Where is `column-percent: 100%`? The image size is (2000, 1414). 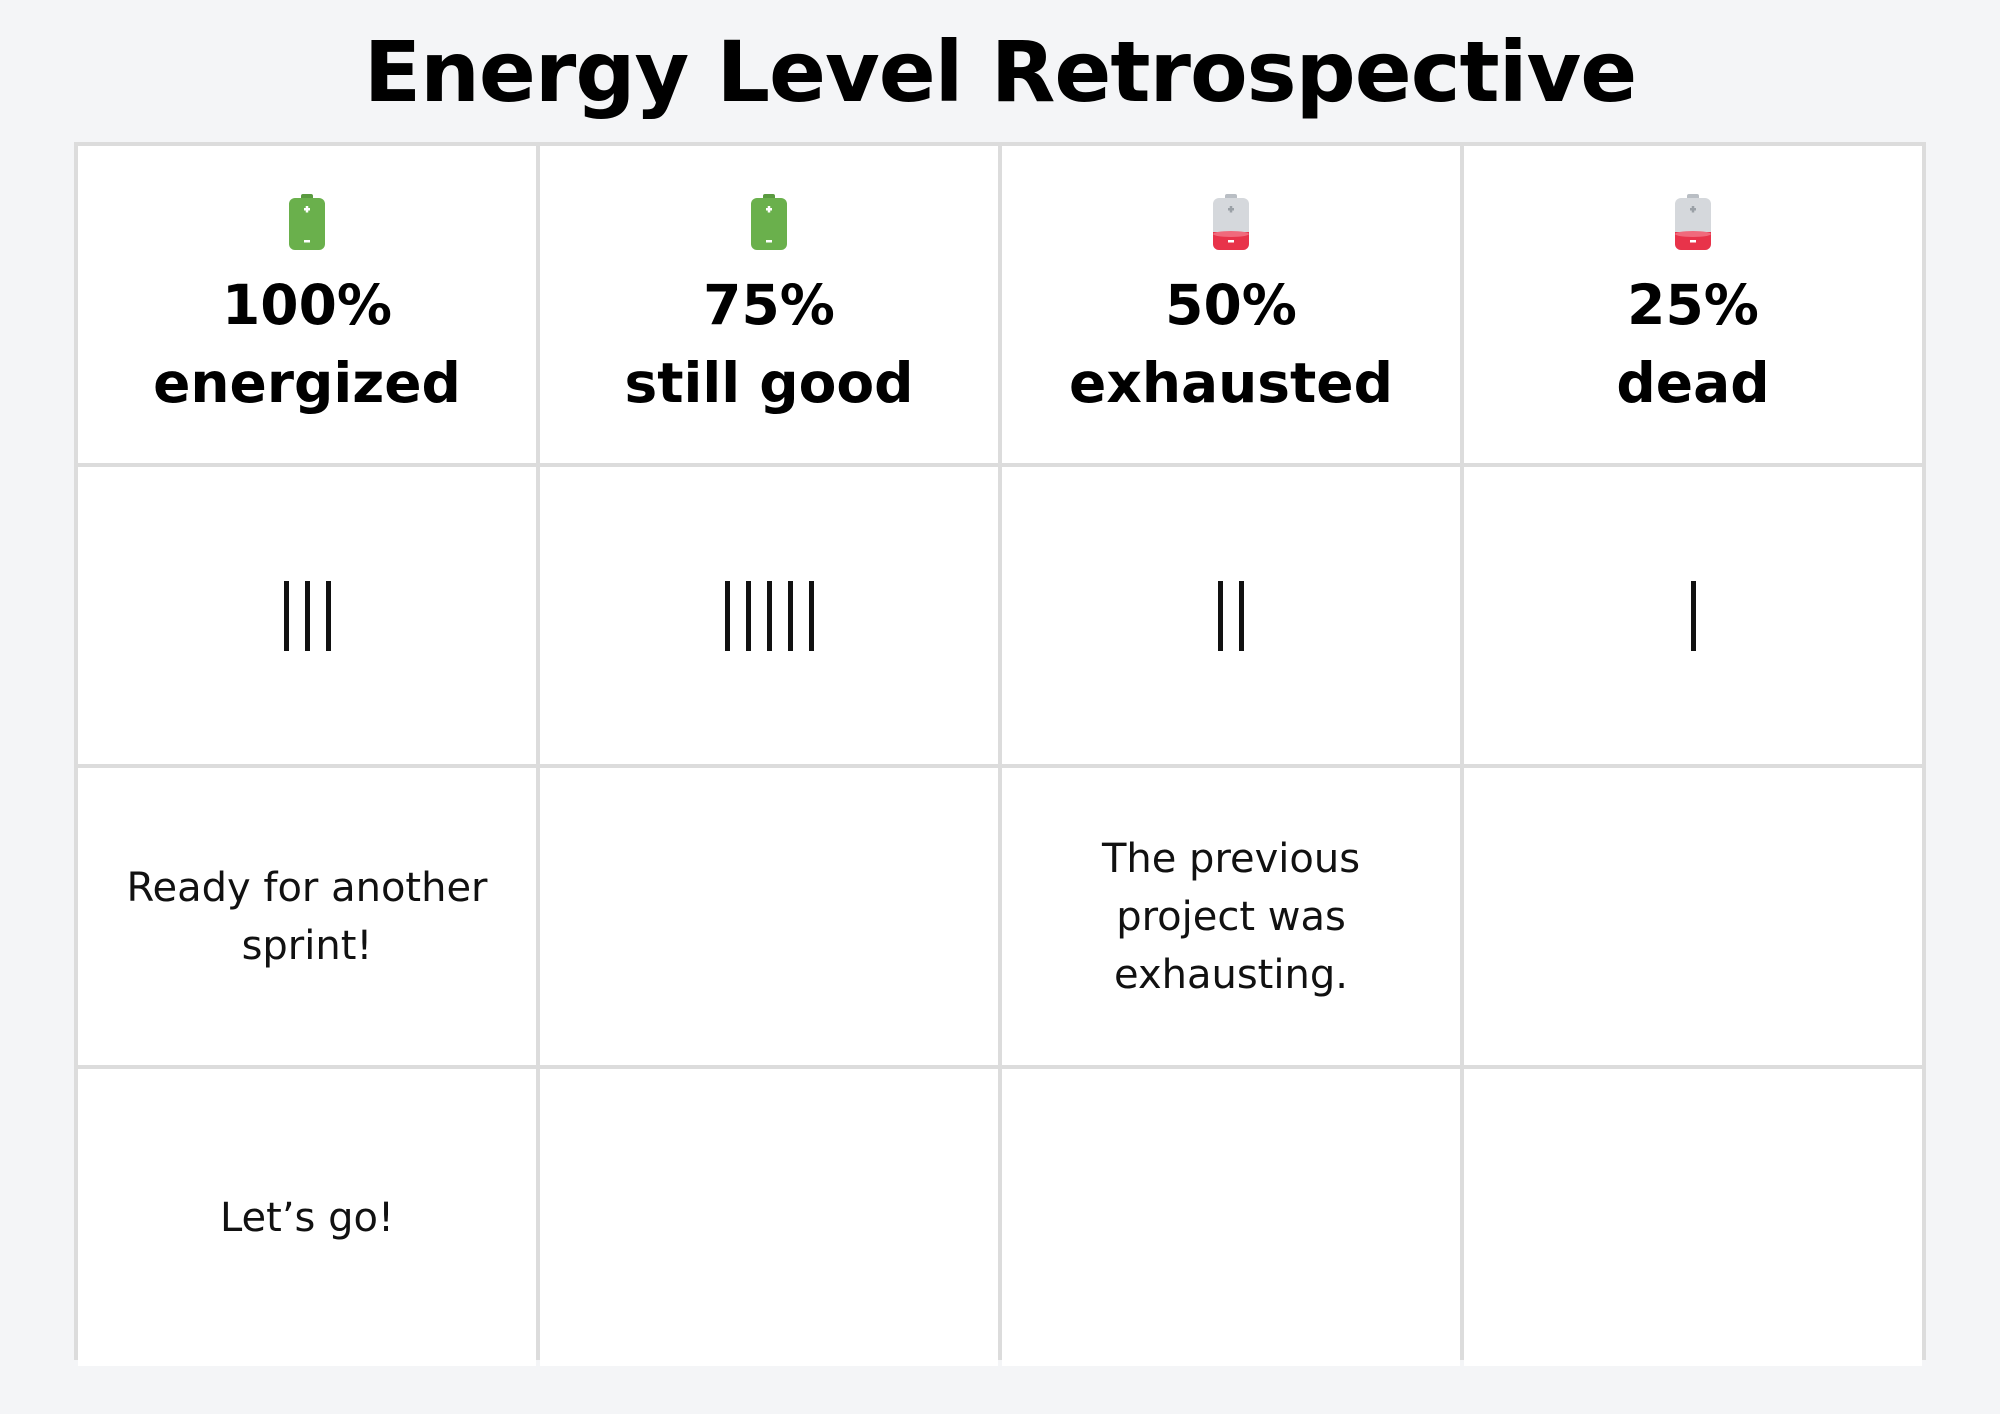 column-percent: 100% is located at coordinates (307, 305).